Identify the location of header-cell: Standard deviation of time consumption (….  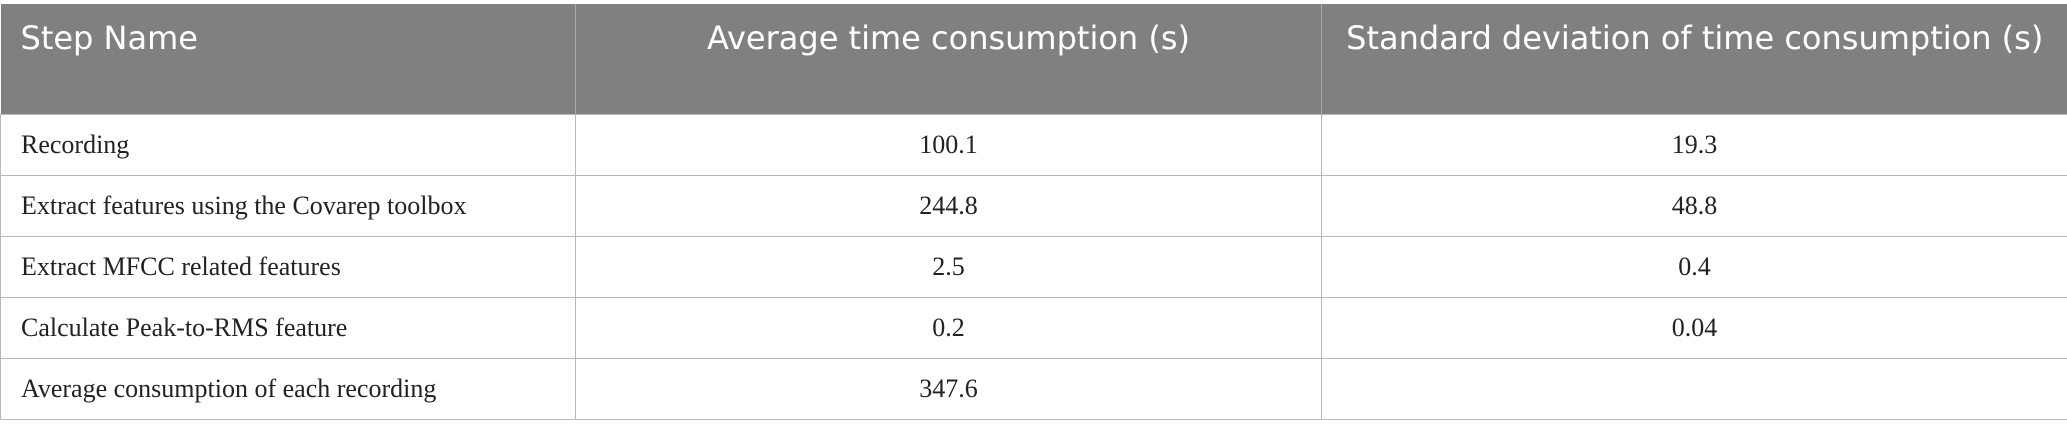
(1694, 59).